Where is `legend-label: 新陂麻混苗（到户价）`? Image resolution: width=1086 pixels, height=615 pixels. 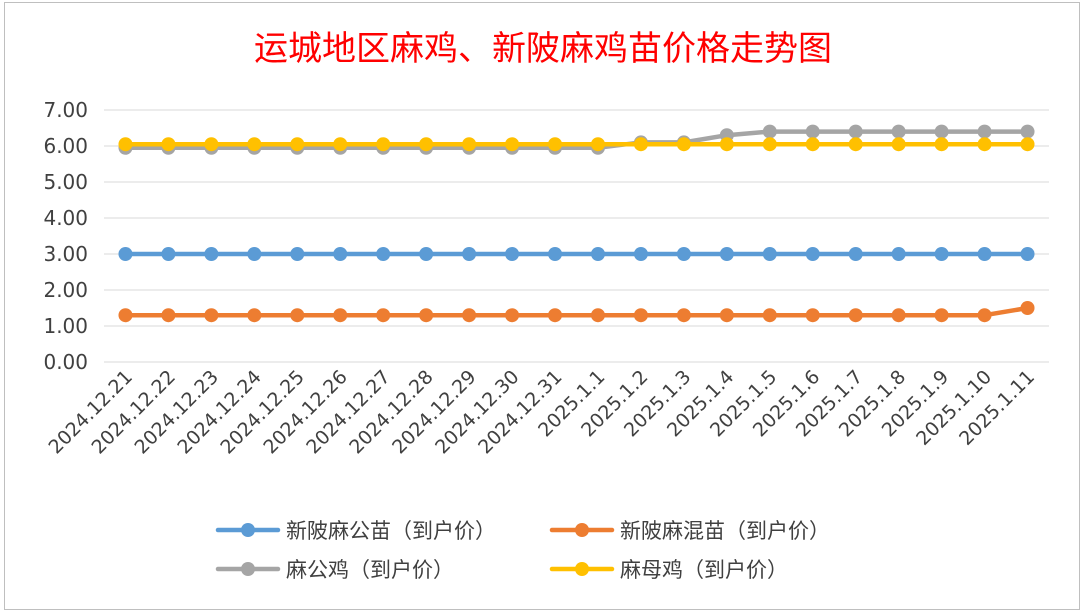
legend-label: 新陂麻混苗（到户价） is located at coordinates (725, 531).